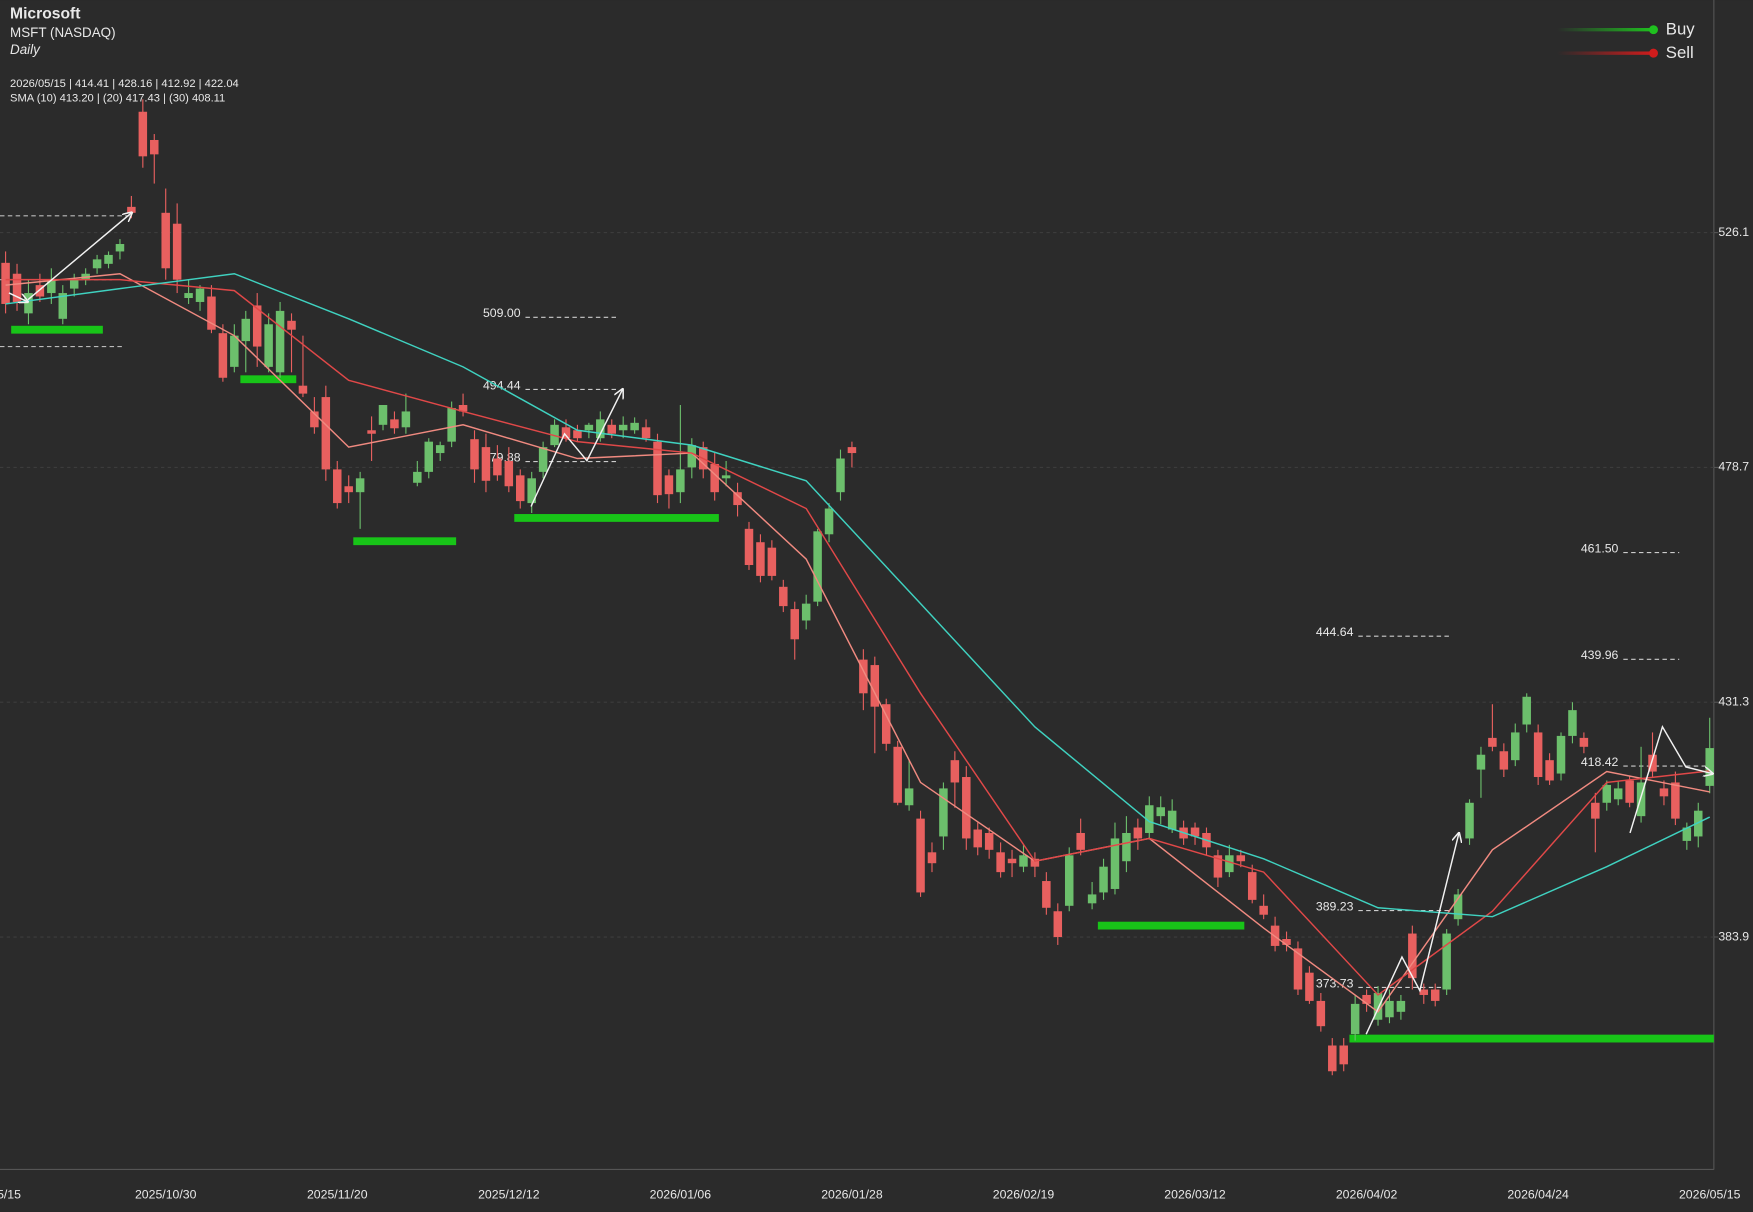 This screenshot has width=1753, height=1212. What do you see at coordinates (502, 313) in the screenshot?
I see `level-label: 509.00` at bounding box center [502, 313].